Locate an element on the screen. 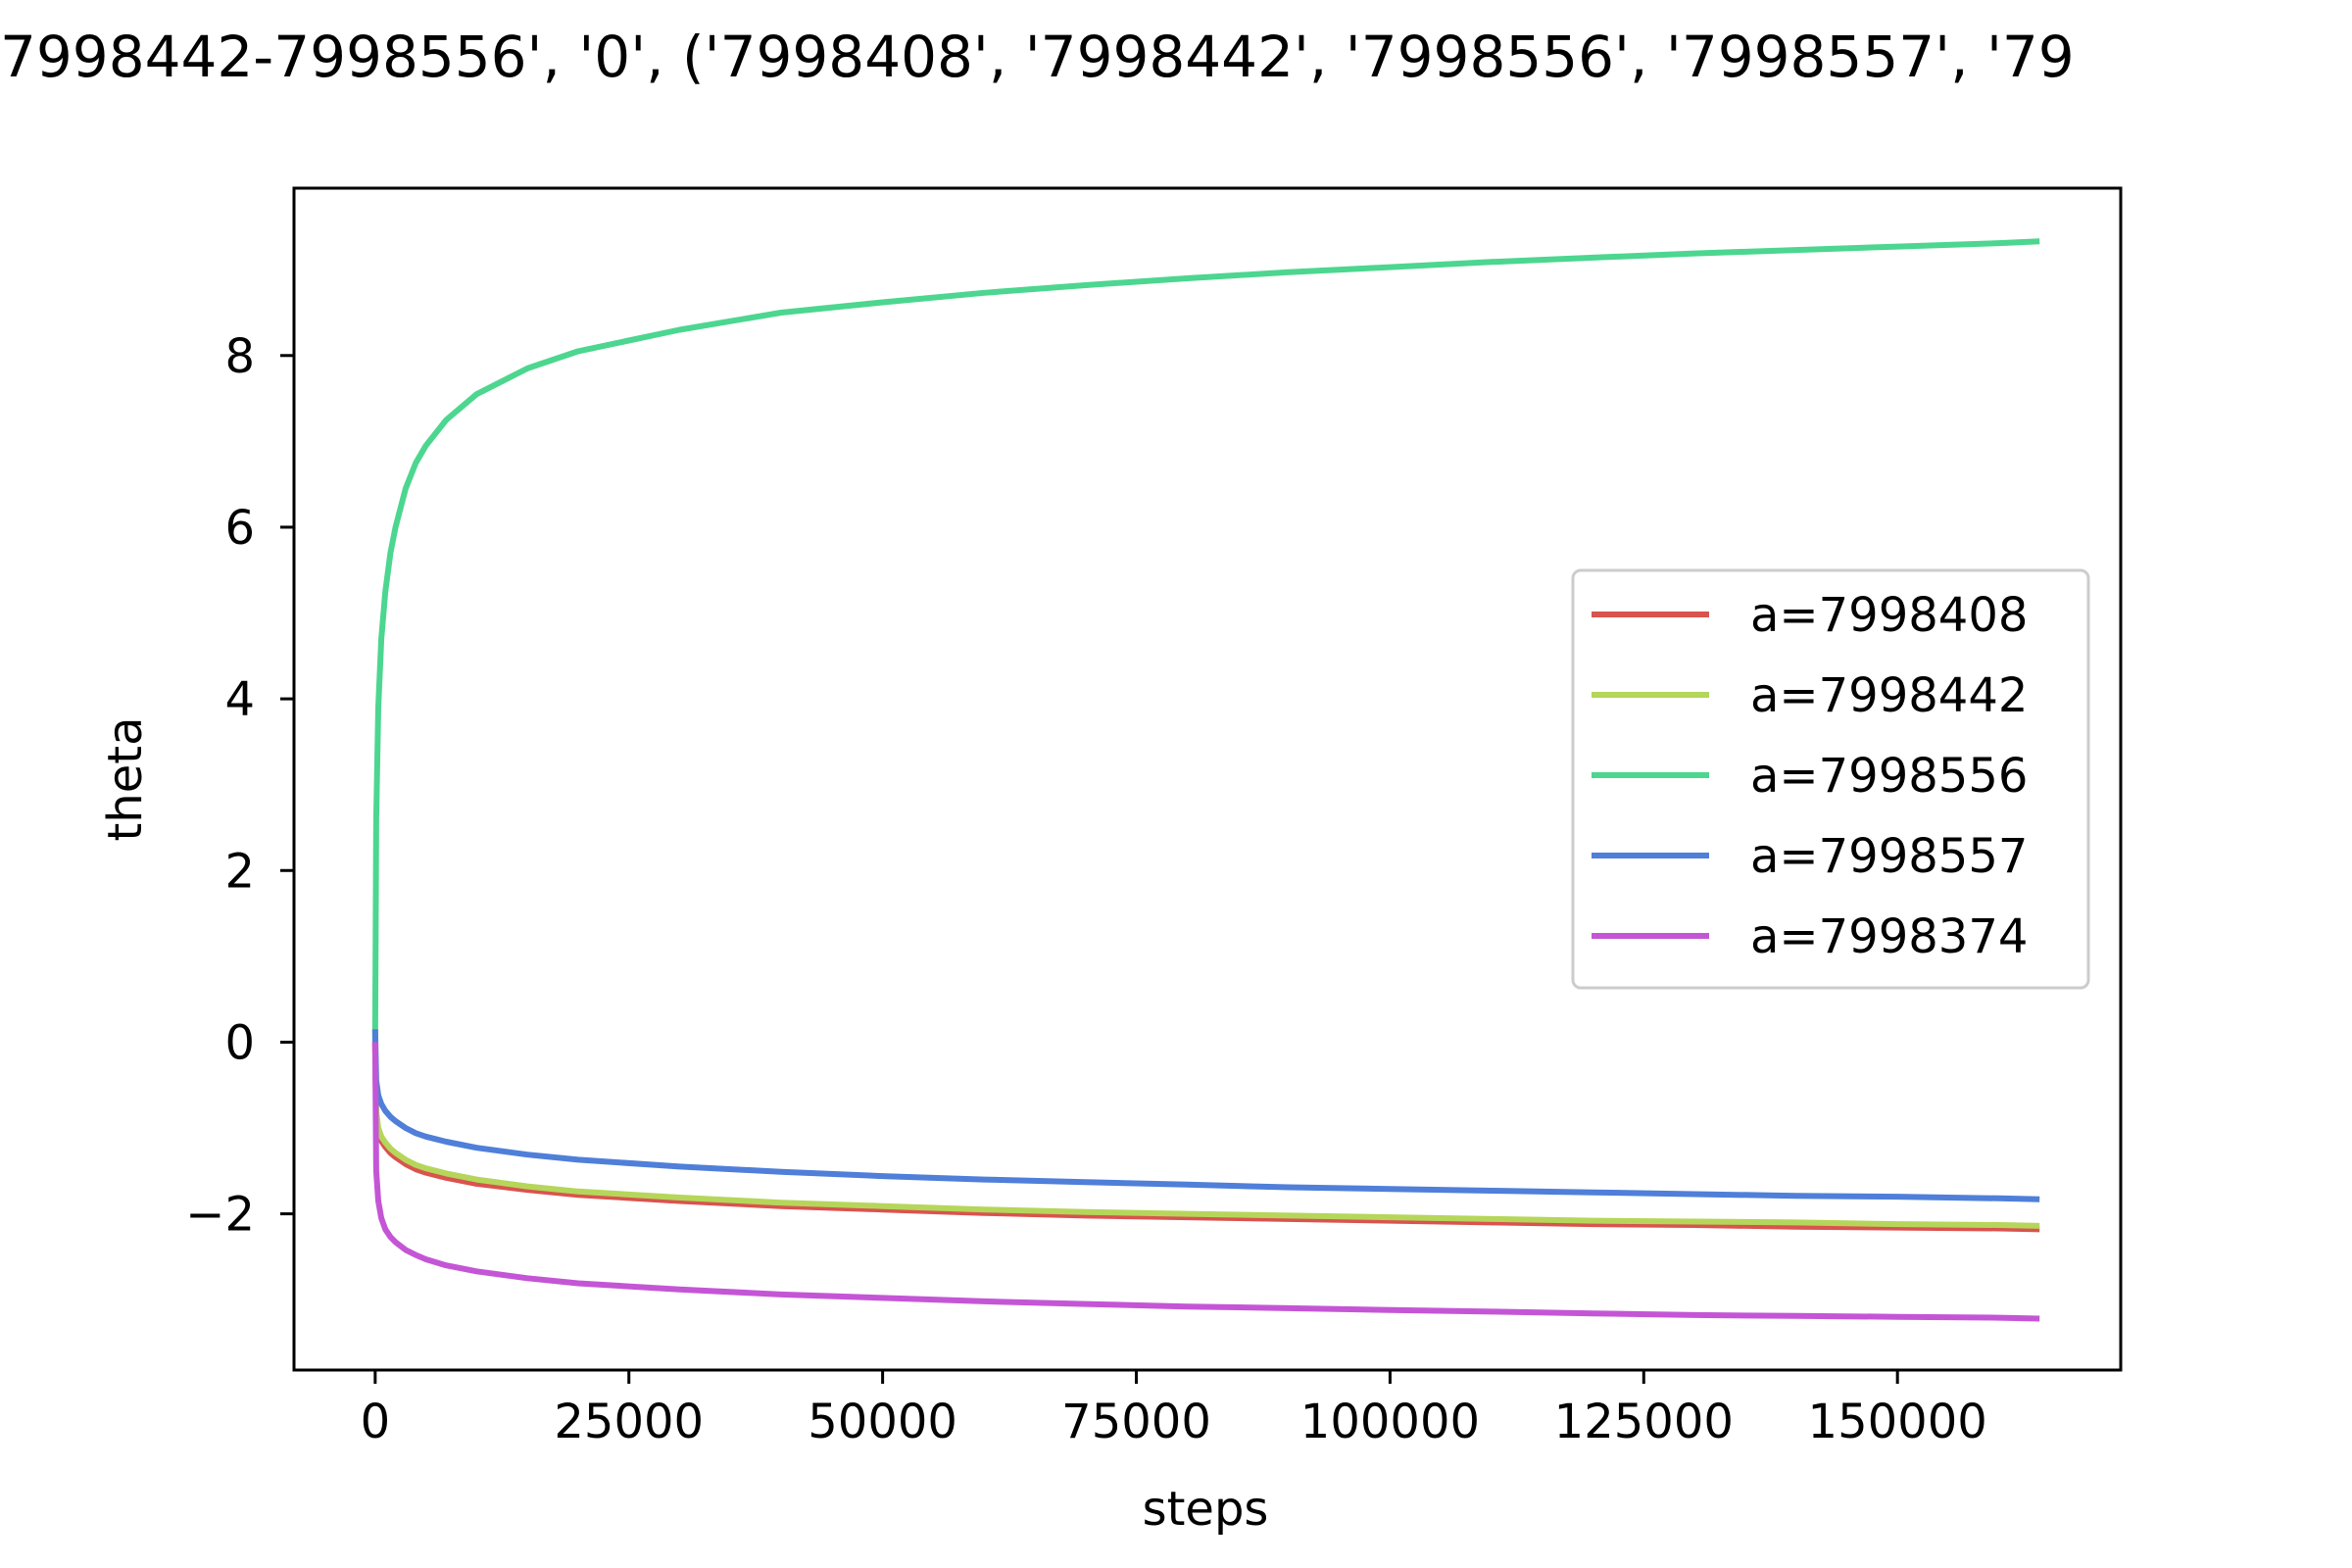  y-axis-ticks: −2 0 2 4 6 8 is located at coordinates (239, 786).